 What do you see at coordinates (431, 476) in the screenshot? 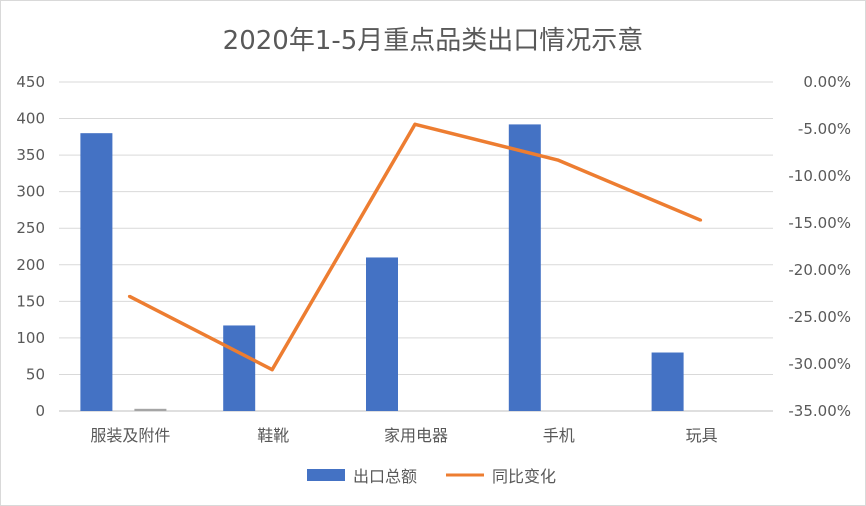
I see `legend: 出口总额 同比变化` at bounding box center [431, 476].